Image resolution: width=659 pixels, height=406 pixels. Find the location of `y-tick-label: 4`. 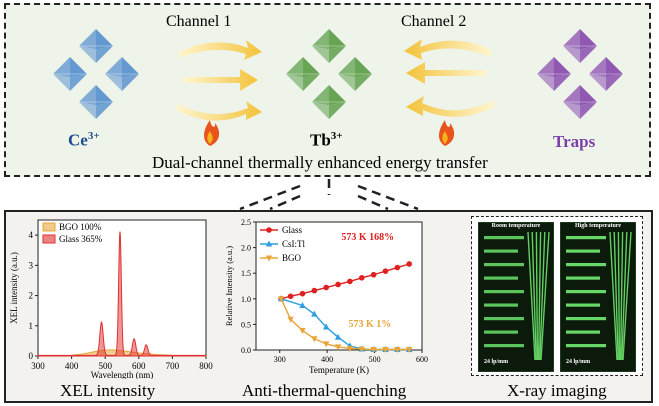

y-tick-label: 4 is located at coordinates (31, 235).